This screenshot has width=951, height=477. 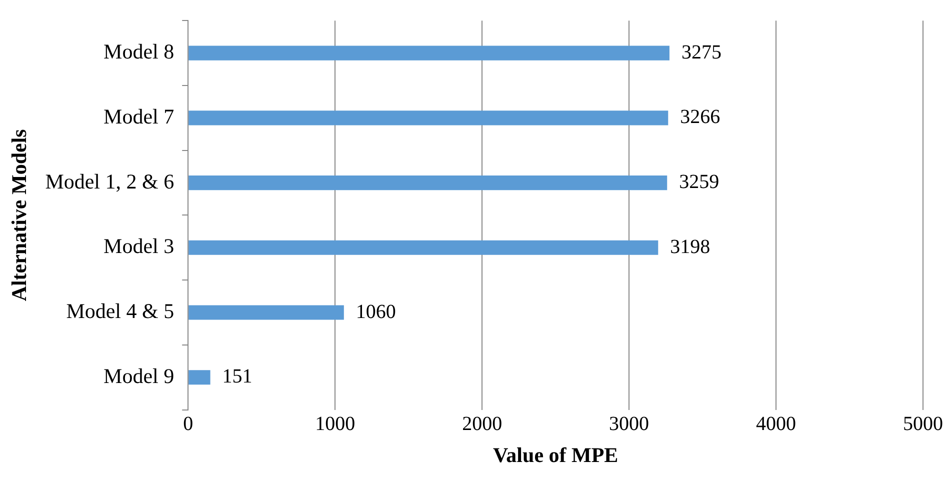 I want to click on x-tick-label: 4000, so click(x=776, y=424).